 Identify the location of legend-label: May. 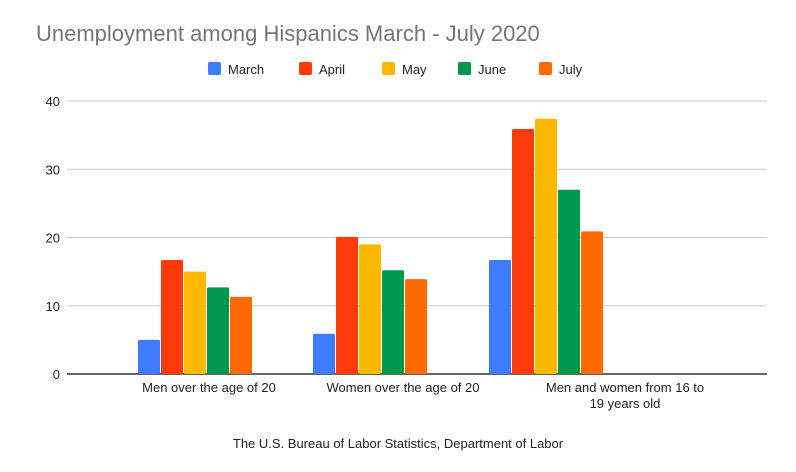
(414, 69).